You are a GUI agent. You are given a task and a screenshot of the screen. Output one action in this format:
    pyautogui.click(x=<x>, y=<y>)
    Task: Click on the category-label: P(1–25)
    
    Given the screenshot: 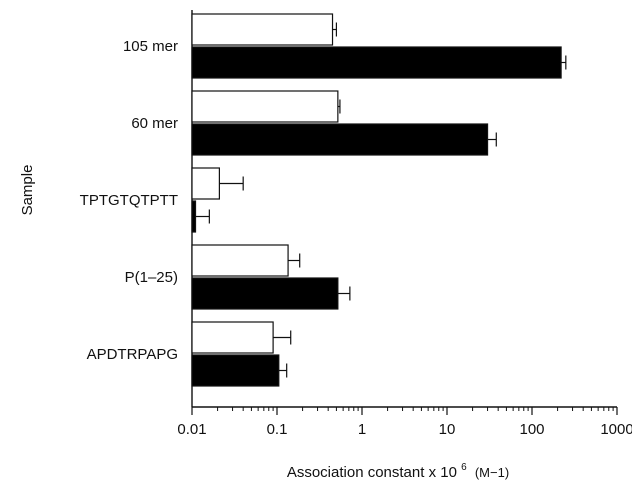 What is the action you would take?
    pyautogui.click(x=151, y=277)
    